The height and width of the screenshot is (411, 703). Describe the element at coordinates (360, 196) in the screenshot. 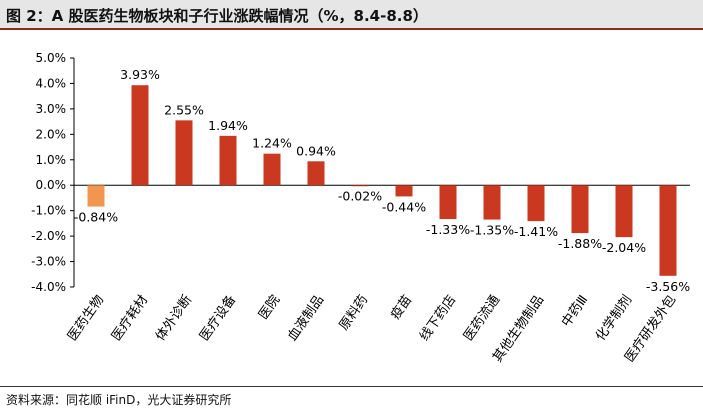

I see `data-label: -0.02%` at that location.